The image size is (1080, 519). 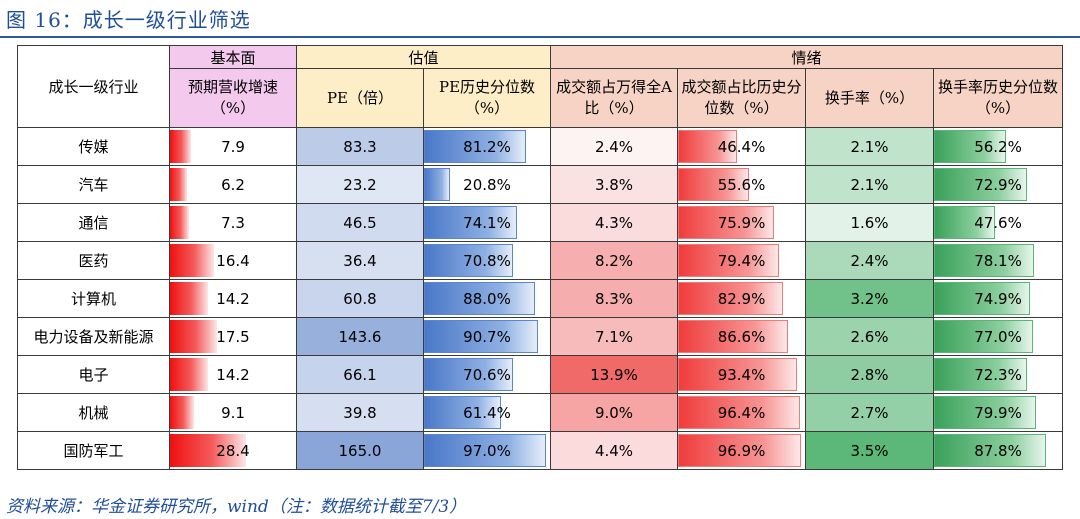 I want to click on turnover-rate-percentile-cell-value: 47.6%, so click(x=998, y=222).